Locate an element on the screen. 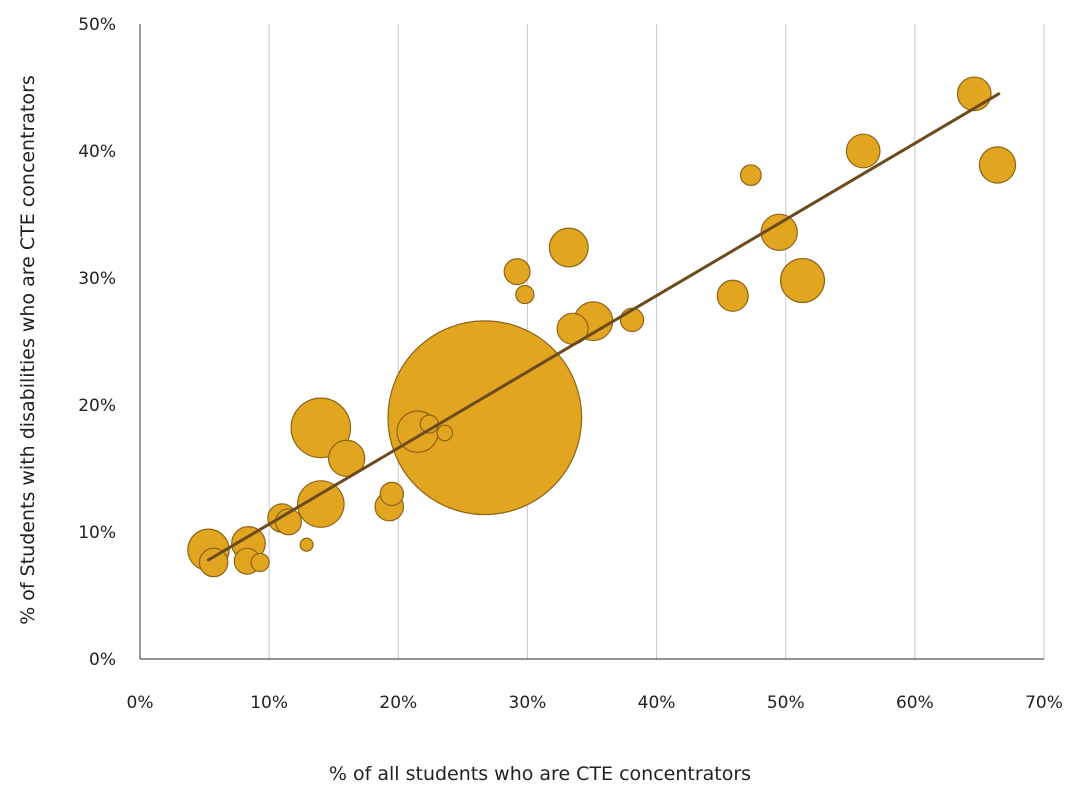  x-tick-labels: 0% 10% 20% 30% 40% 50% 60% 70% is located at coordinates (595, 703).